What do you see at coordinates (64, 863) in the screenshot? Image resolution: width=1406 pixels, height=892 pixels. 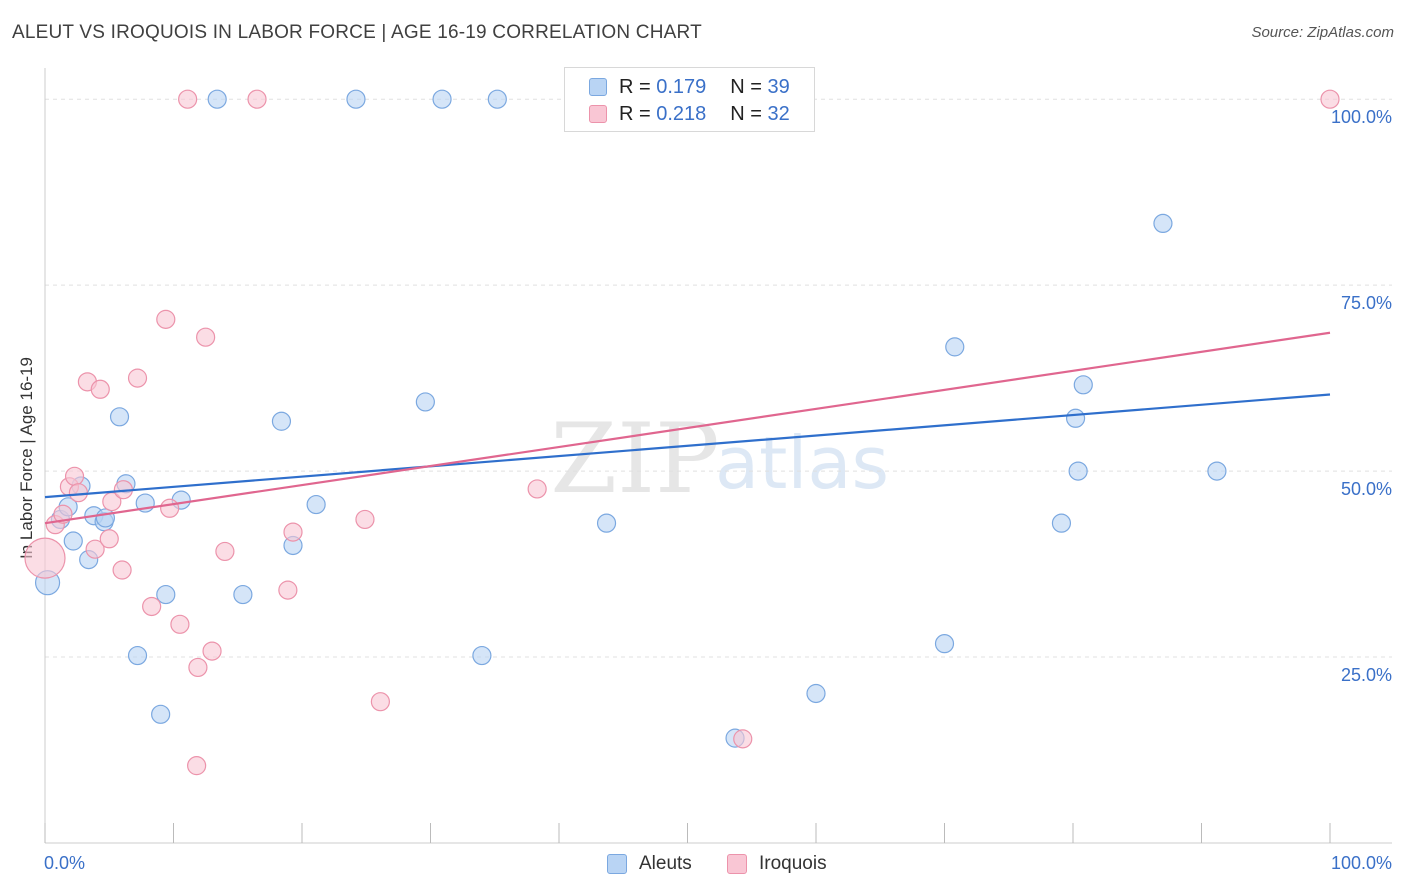 I see `x-tick-label: 0.0%` at bounding box center [64, 863].